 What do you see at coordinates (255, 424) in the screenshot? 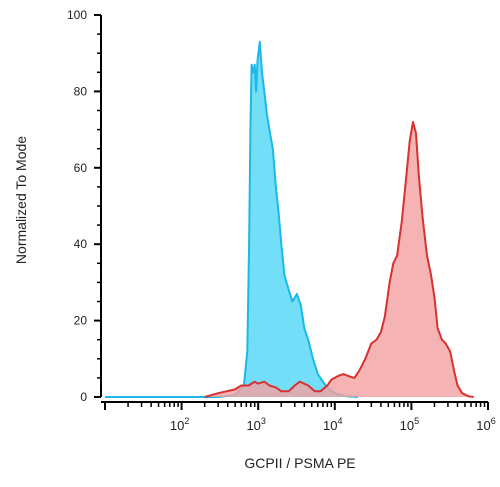
I see `x-tick-label: 10³` at bounding box center [255, 424].